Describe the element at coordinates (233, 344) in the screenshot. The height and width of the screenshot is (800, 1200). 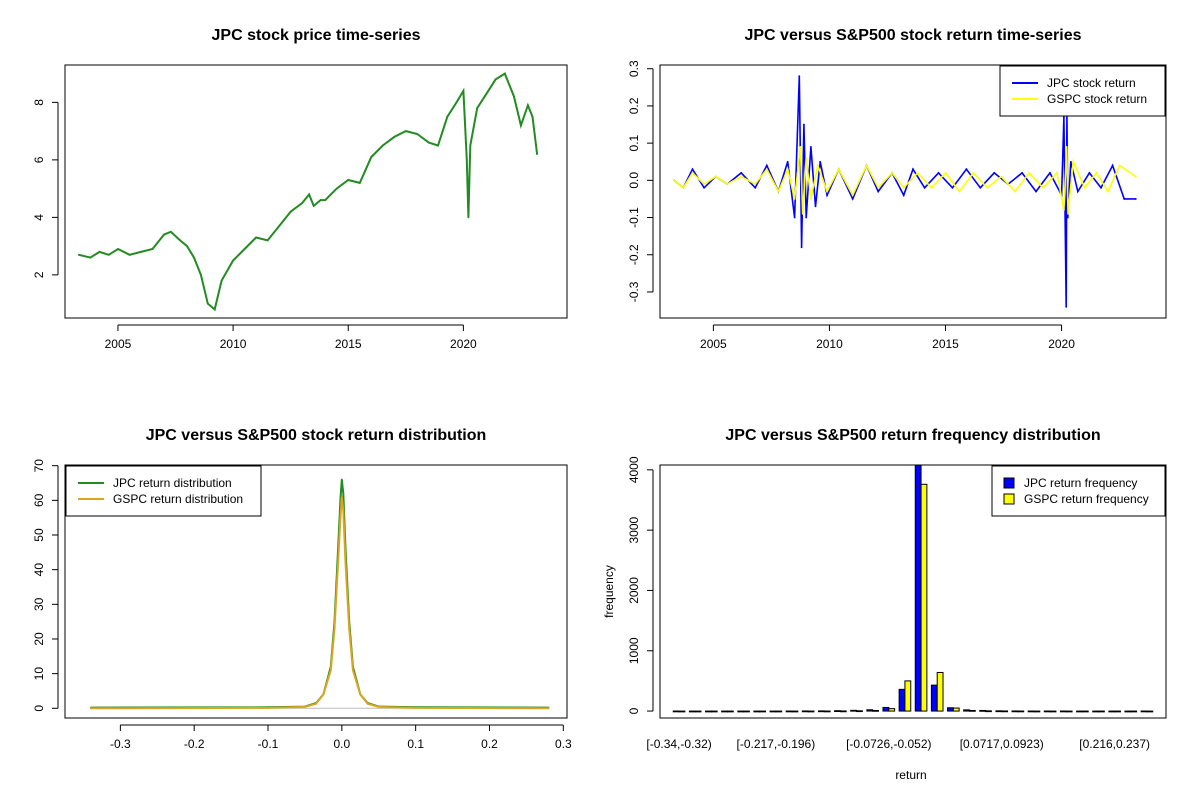
I see `x-tick-label: 2010` at that location.